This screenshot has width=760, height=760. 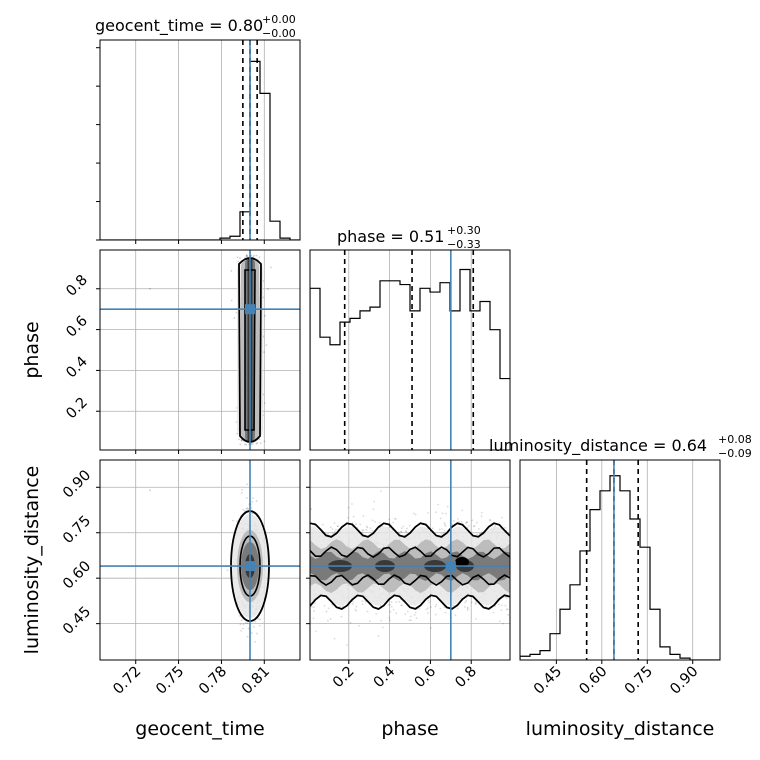 I want to click on scatter-panel-luminosity-distance-vs-phase: 0.2 0.4 0.6 0.8, so click(x=408, y=575).